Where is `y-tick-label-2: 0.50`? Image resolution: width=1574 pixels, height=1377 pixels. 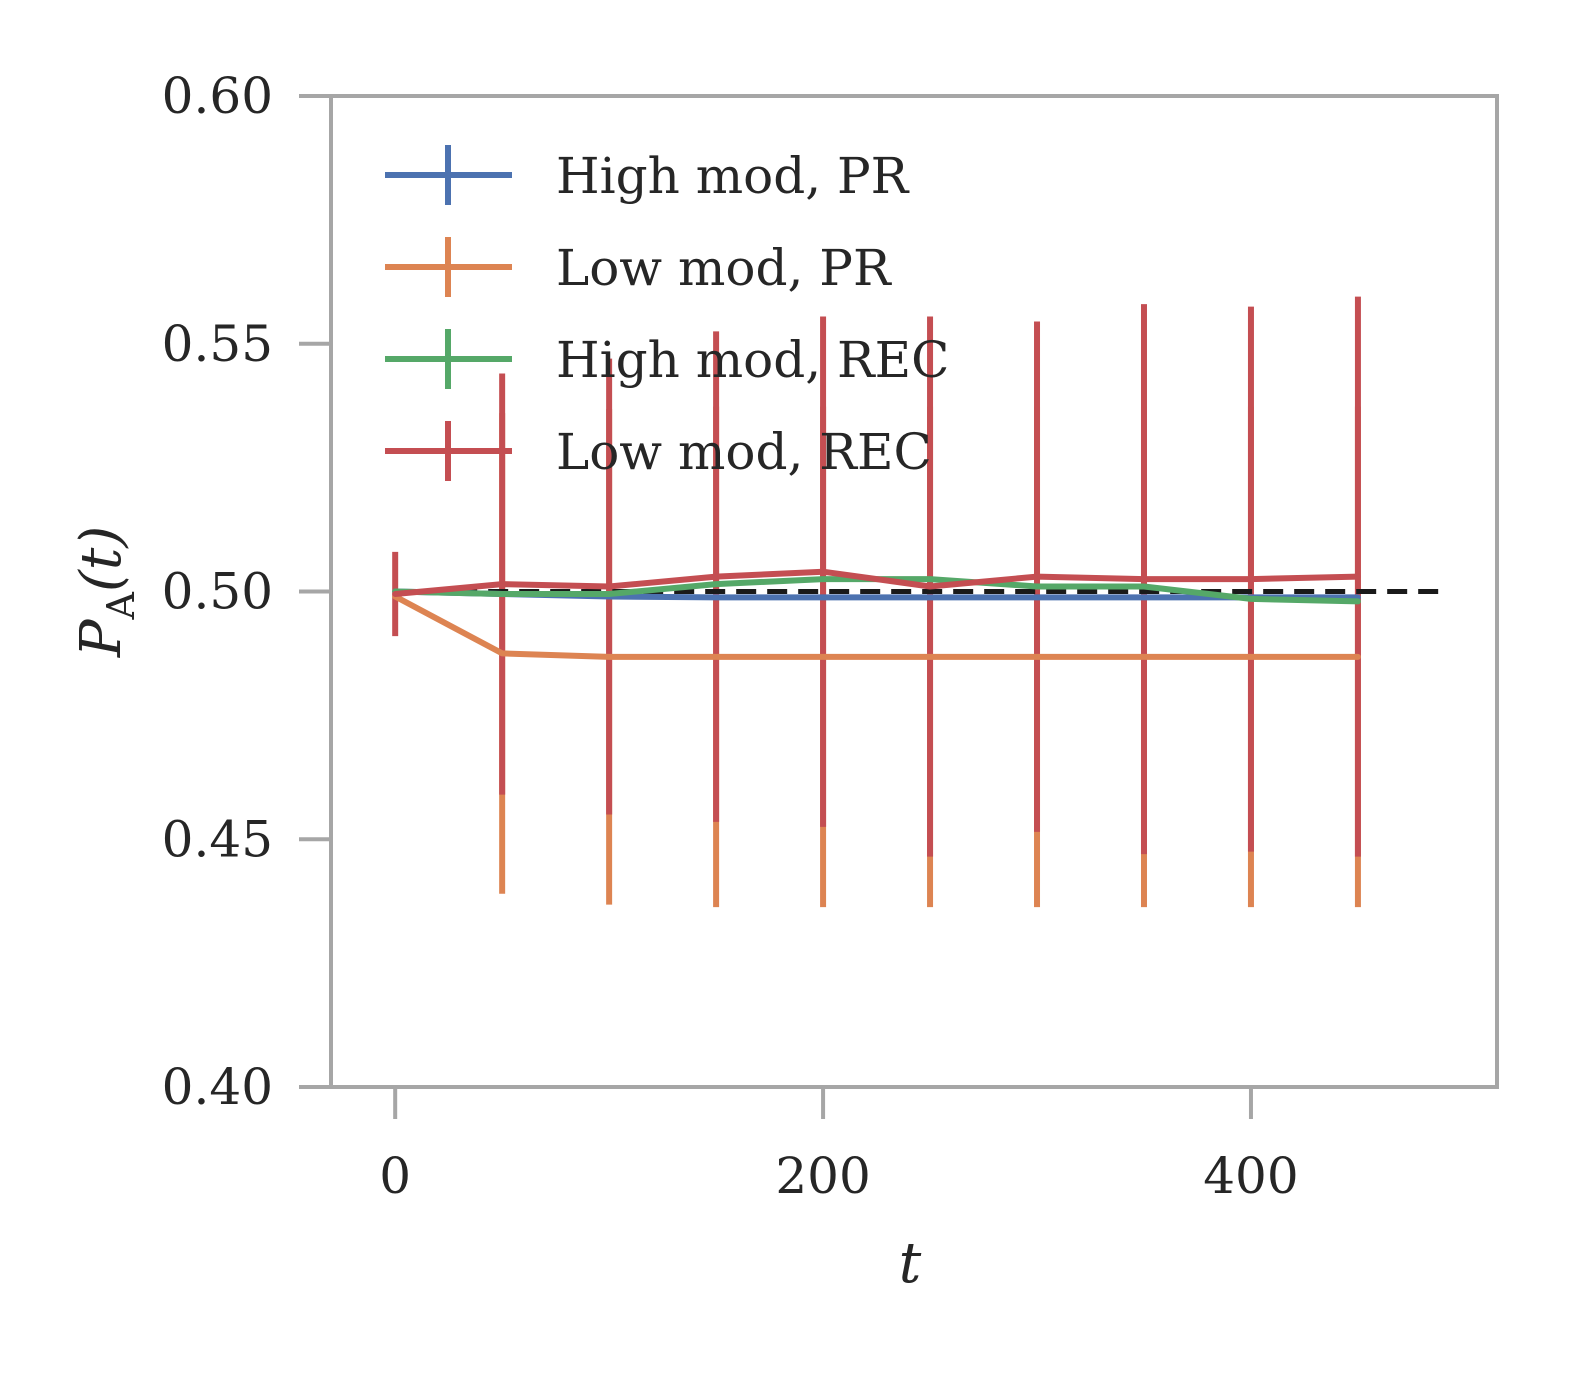 y-tick-label-2: 0.50 is located at coordinates (217, 592).